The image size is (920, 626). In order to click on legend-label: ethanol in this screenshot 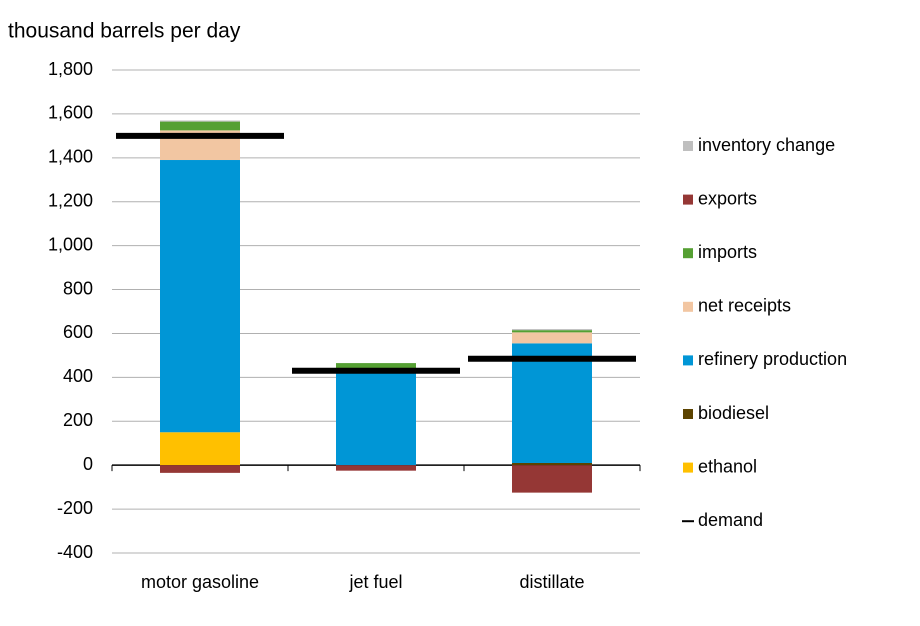, I will do `click(727, 466)`.